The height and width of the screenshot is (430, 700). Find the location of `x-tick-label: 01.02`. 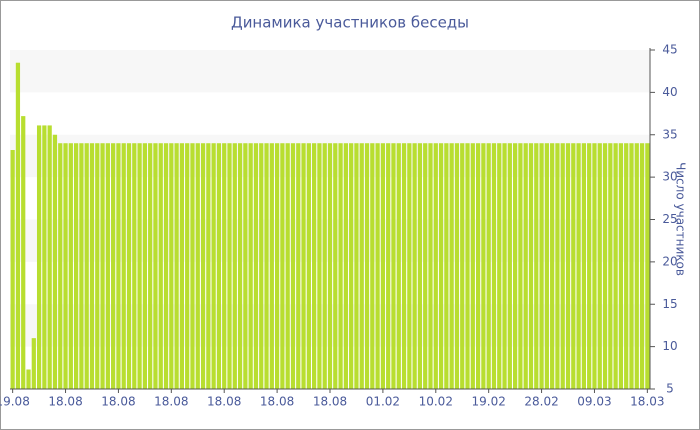

x-tick-label: 01.02 is located at coordinates (383, 402).